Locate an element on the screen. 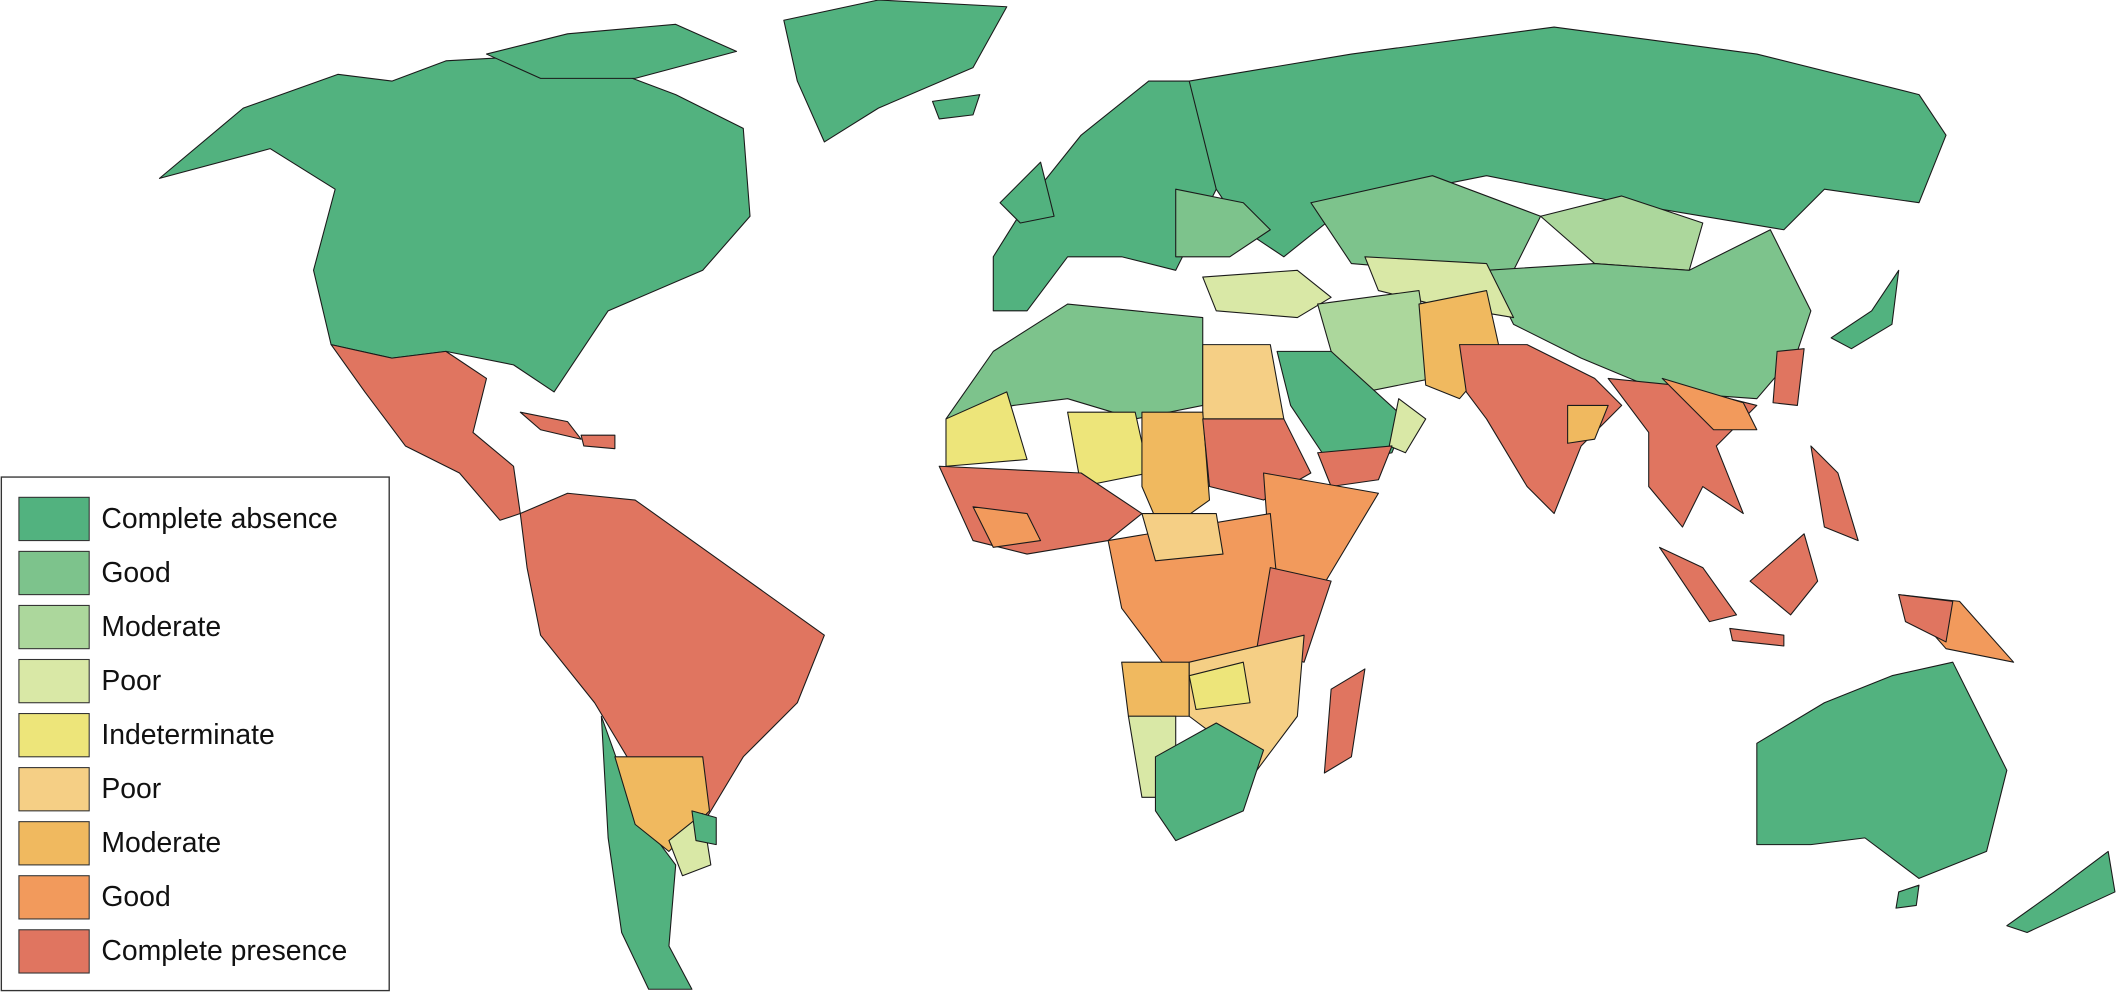 The height and width of the screenshot is (996, 2119). legend-label: Indeterminate is located at coordinates (187, 735).